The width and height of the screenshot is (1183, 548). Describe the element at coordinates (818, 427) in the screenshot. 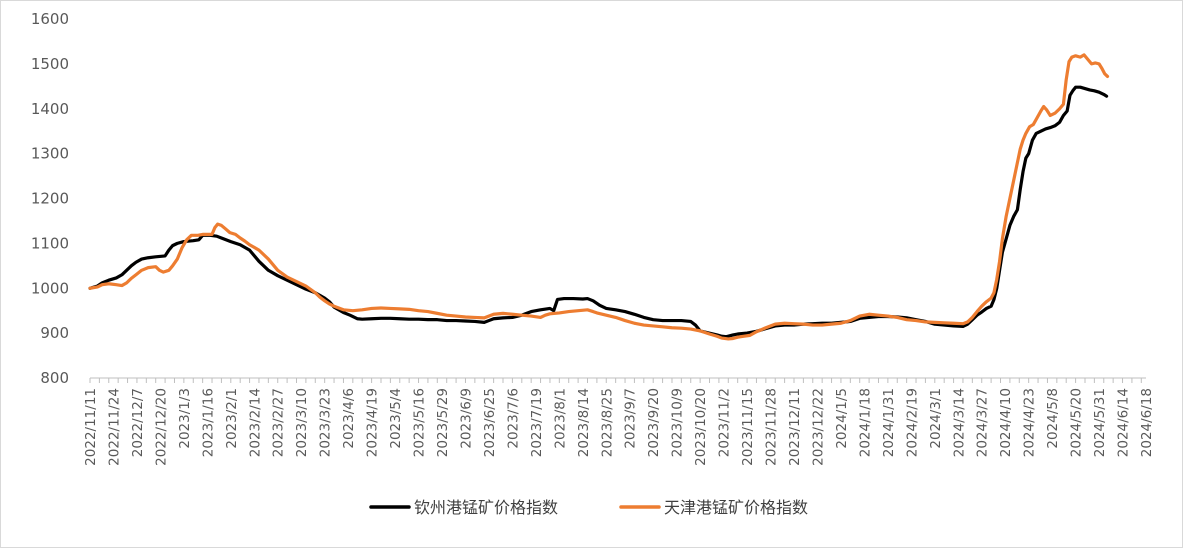

I see `x-tick-label: 2023/12/22` at that location.